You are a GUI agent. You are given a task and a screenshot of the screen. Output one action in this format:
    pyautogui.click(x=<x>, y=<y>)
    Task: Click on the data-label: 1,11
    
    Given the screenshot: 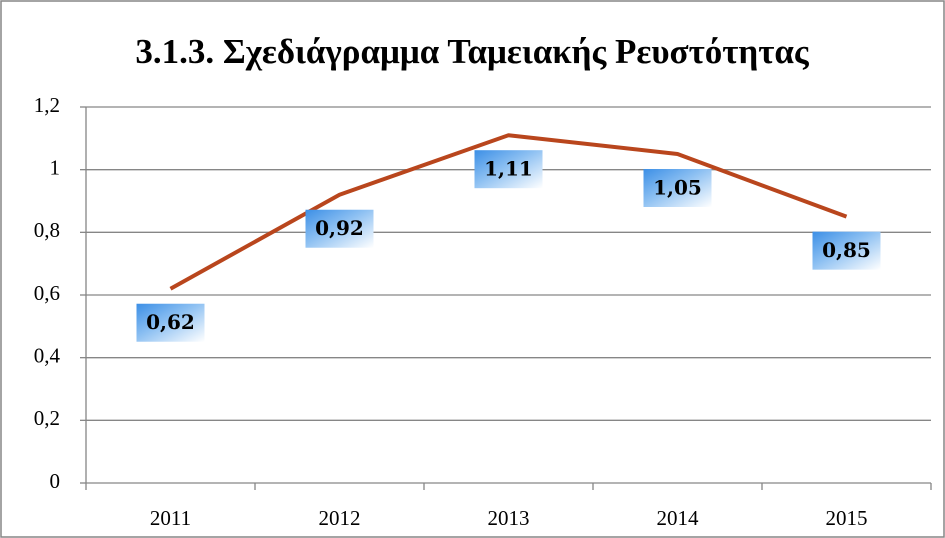 What is the action you would take?
    pyautogui.click(x=508, y=169)
    